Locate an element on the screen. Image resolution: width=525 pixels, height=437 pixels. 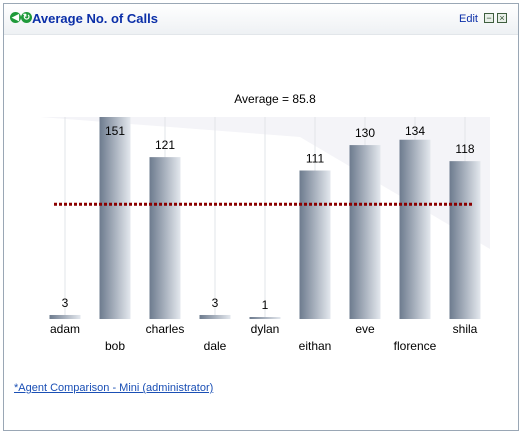
value-label-eithan: 111 is located at coordinates (315, 159).